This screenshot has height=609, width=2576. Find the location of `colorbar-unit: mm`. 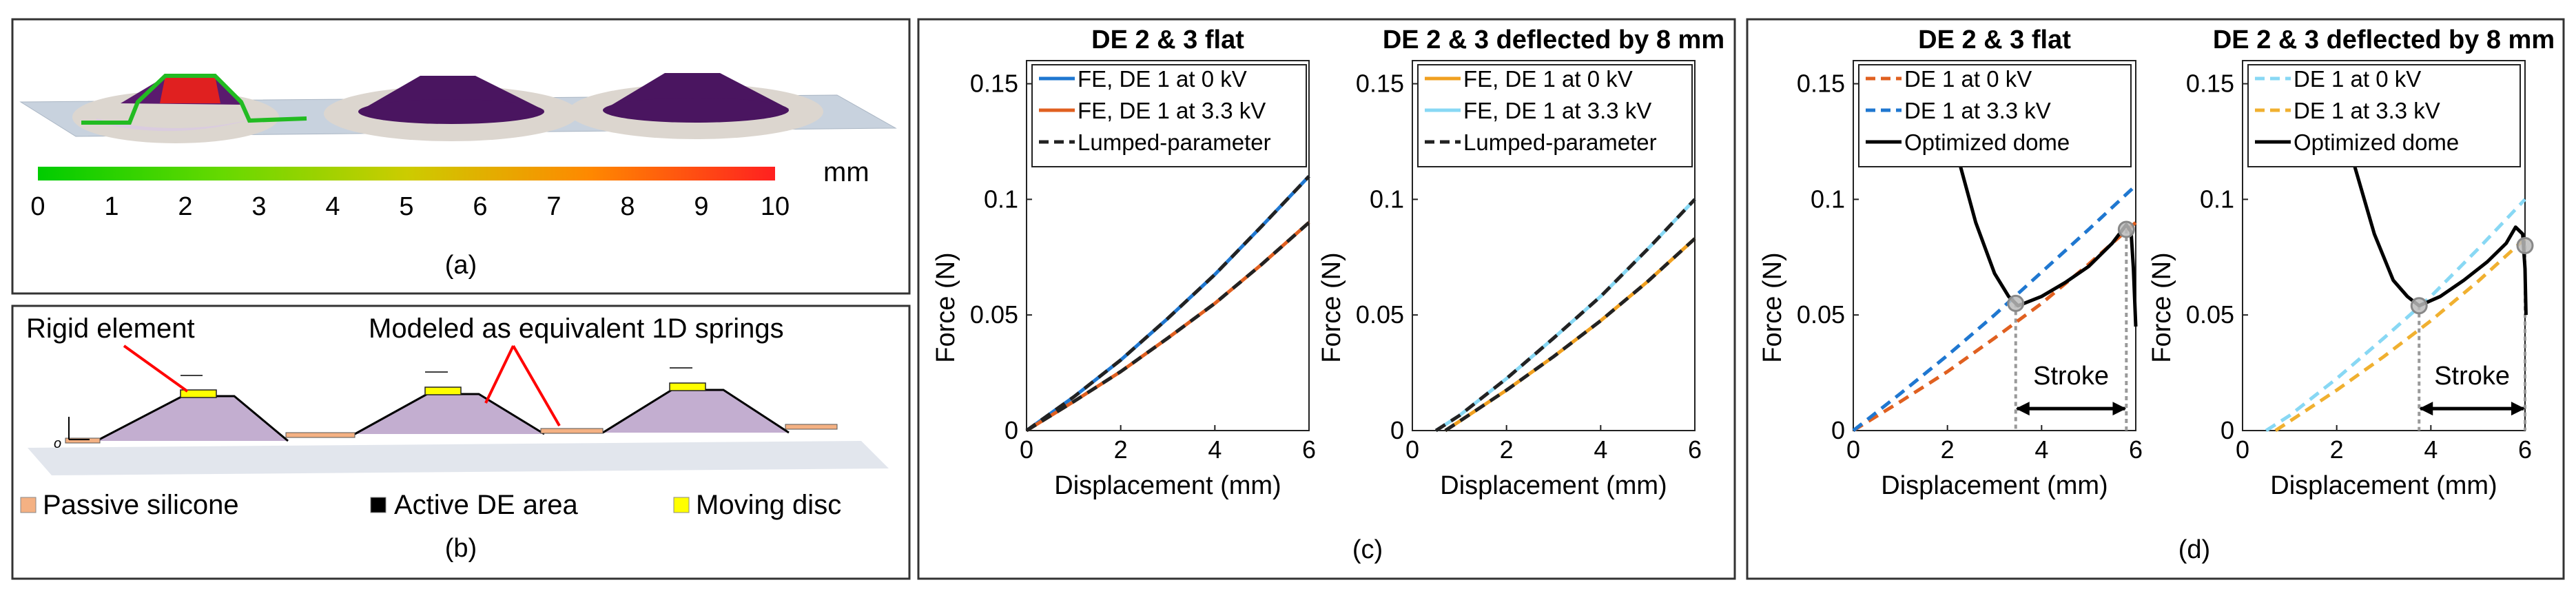

colorbar-unit: mm is located at coordinates (846, 172).